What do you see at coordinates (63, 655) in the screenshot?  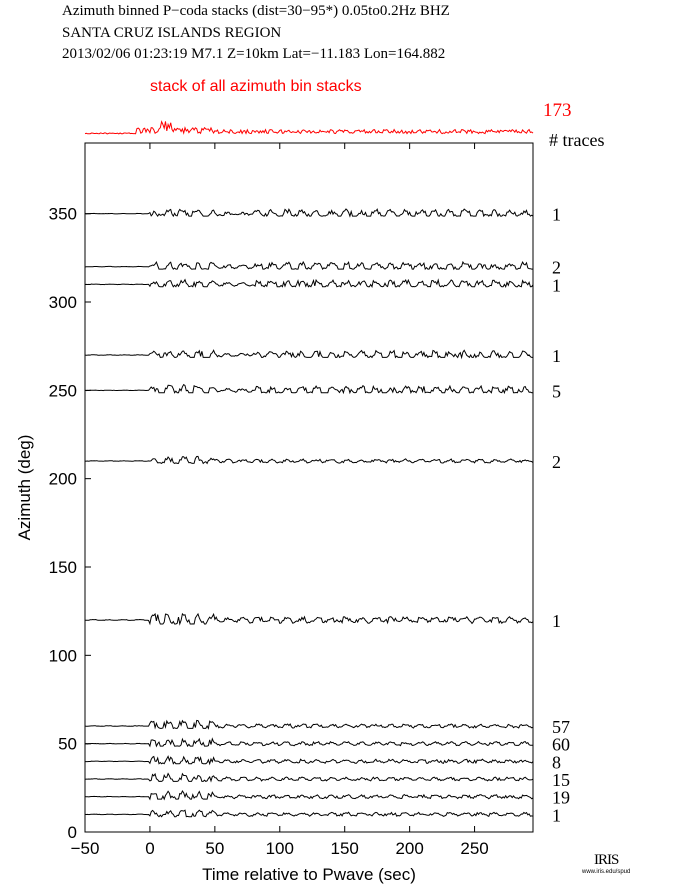 I see `y-tick-label: 100` at bounding box center [63, 655].